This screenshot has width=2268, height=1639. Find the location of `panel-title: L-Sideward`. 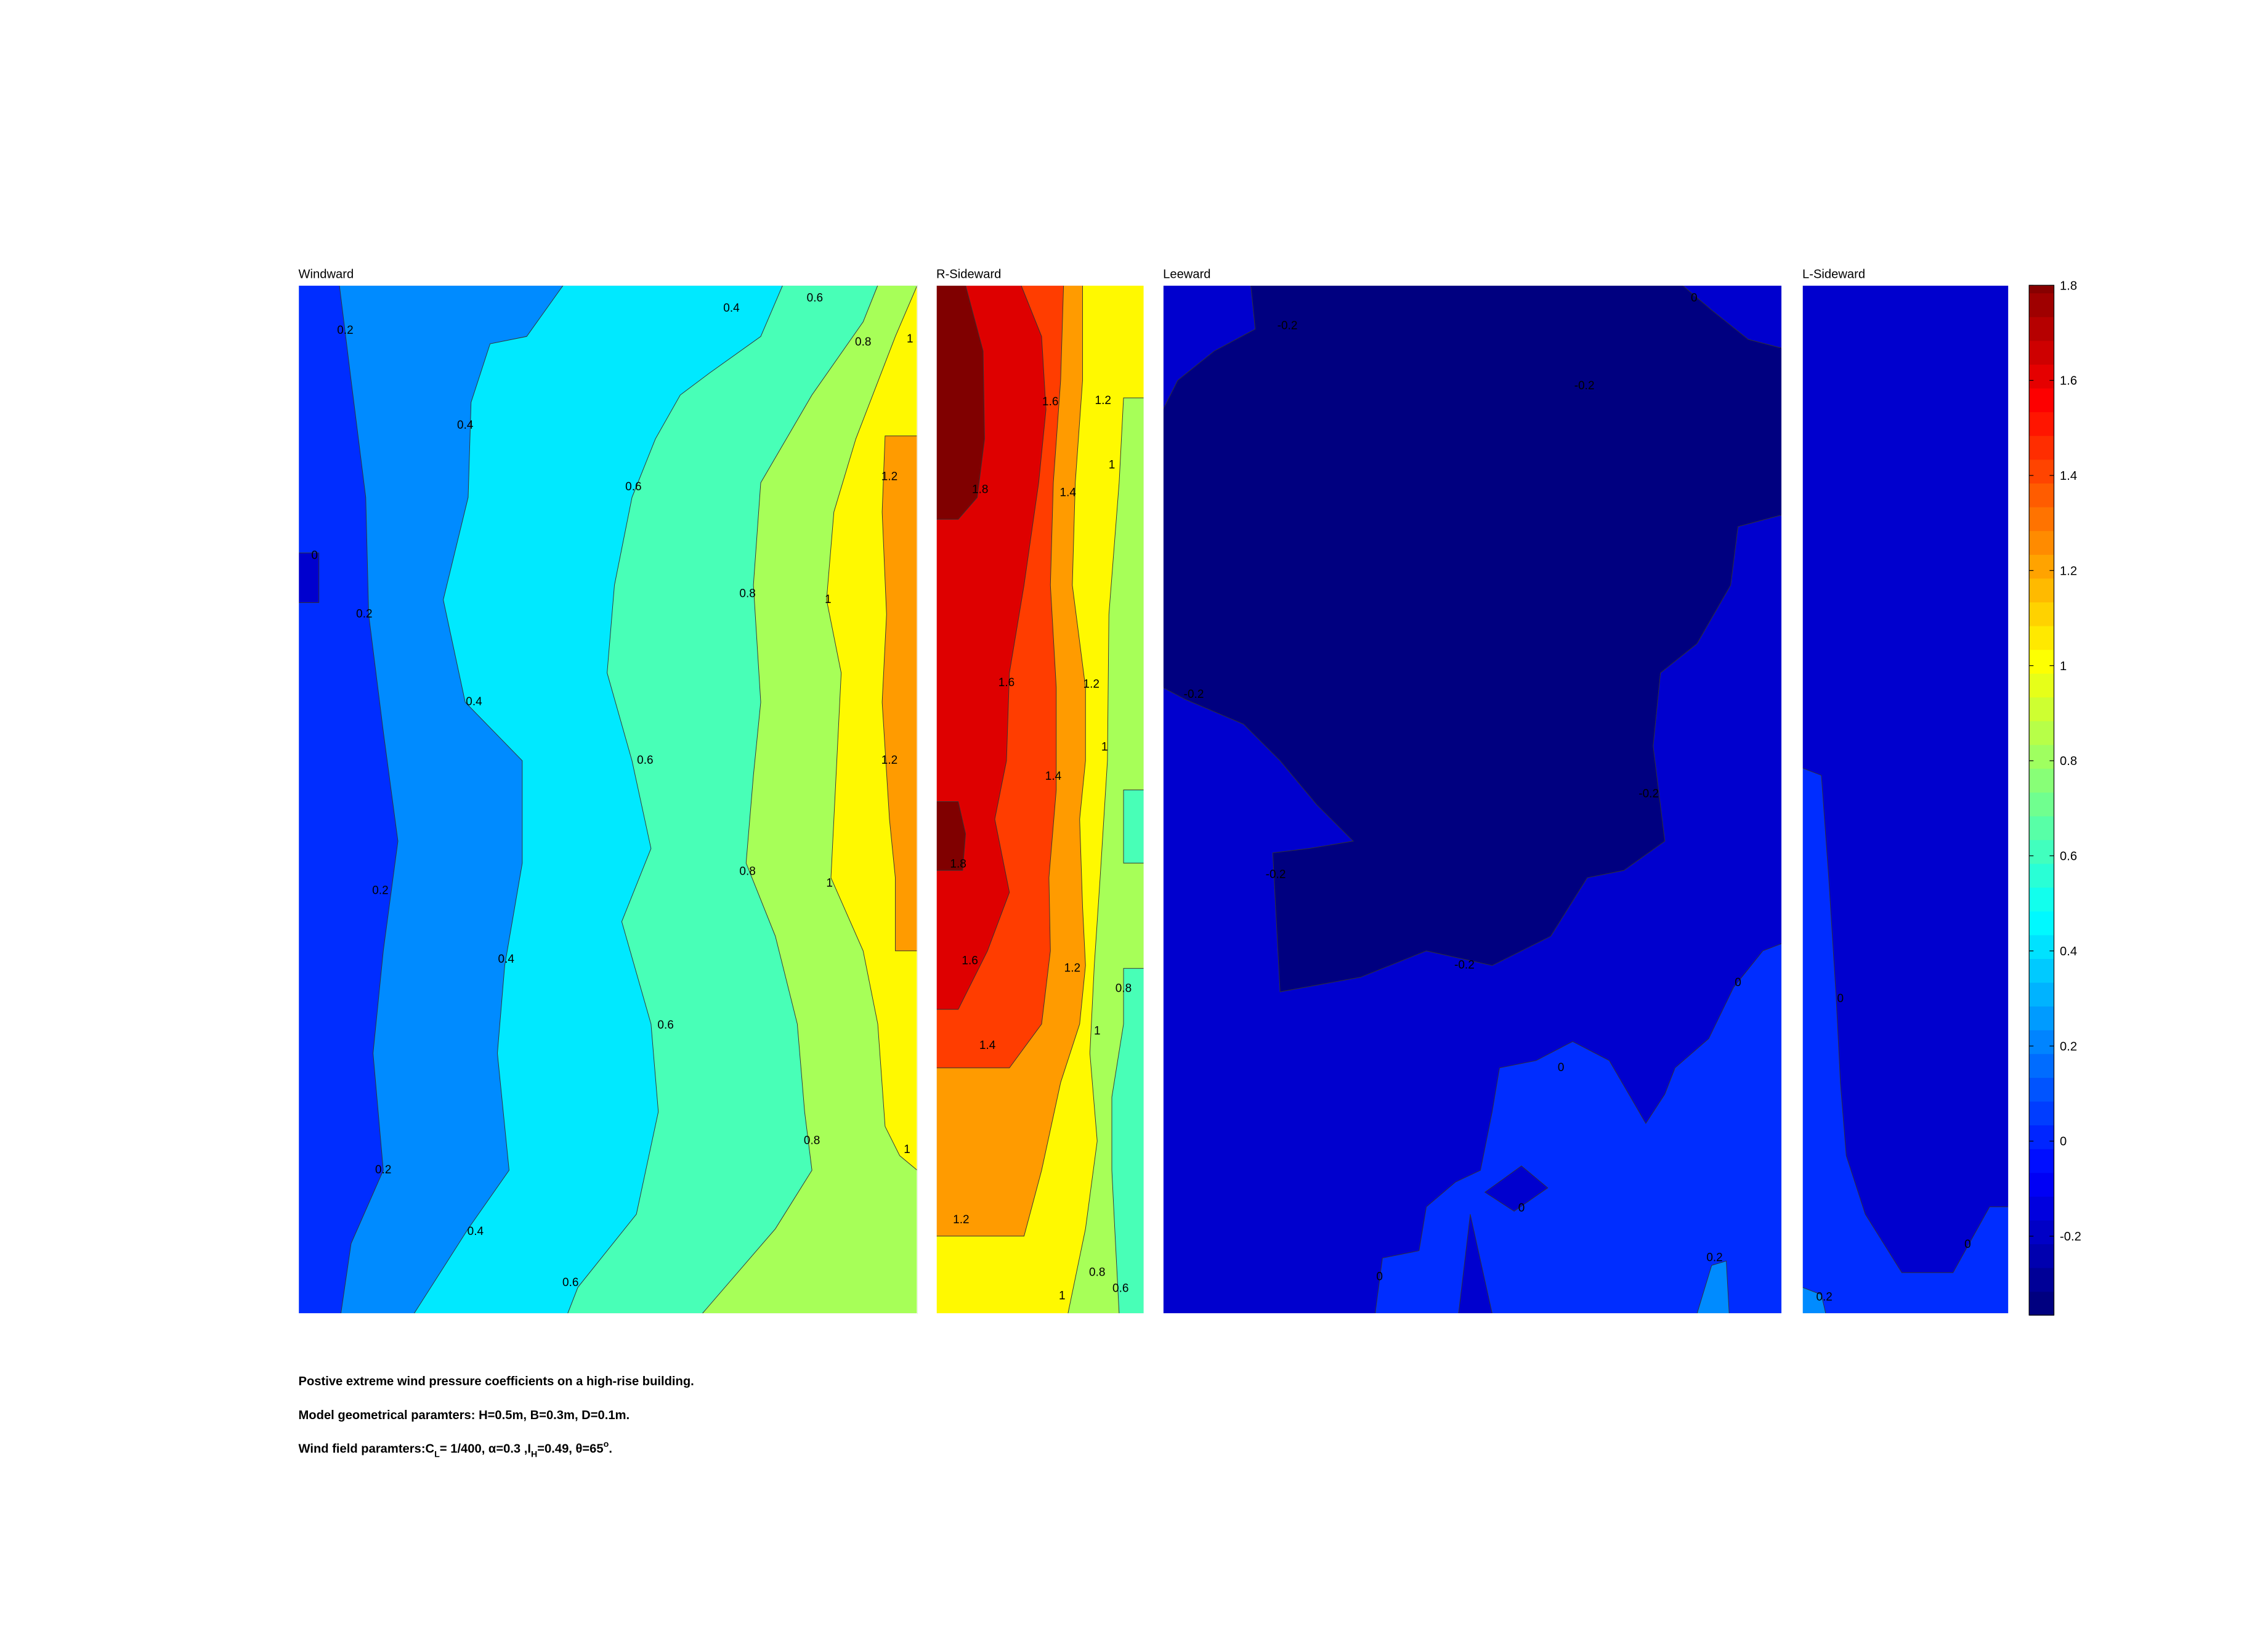

panel-title: L-Sideward is located at coordinates (1834, 274).